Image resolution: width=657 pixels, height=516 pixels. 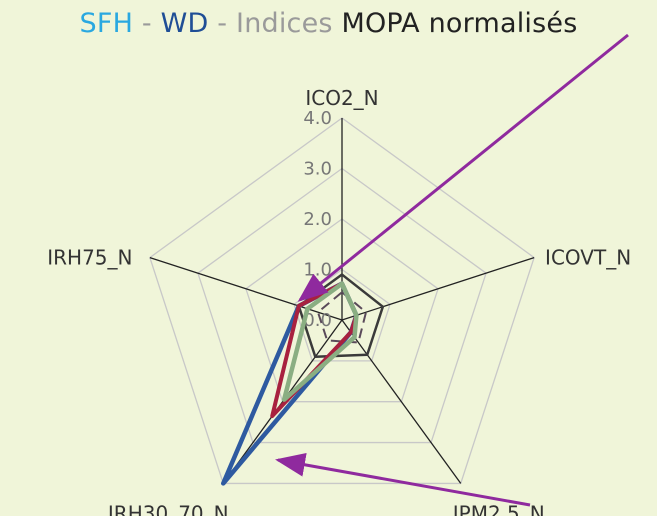 I want to click on title-part-wd: WD, so click(x=184, y=23).